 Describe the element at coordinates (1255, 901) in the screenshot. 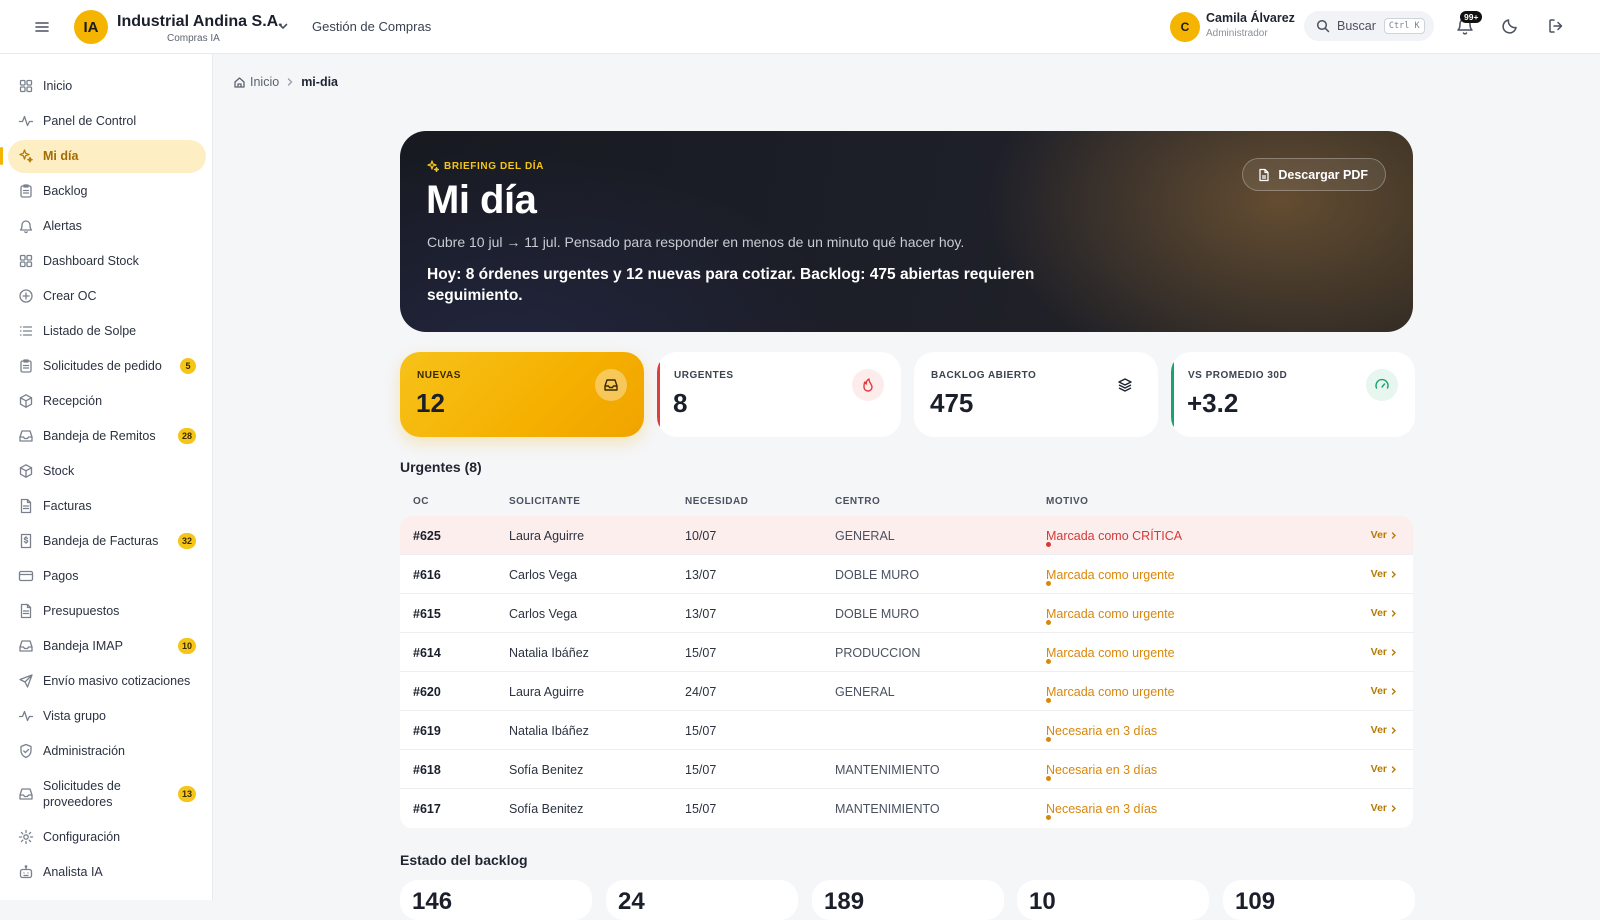

I see `backlog-value: 109` at that location.